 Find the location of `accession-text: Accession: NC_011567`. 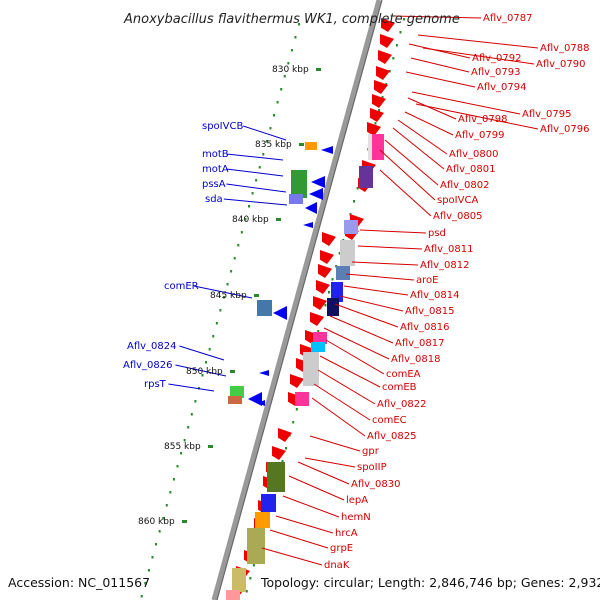

accession-text: Accession: NC_011567 is located at coordinates (79, 582).